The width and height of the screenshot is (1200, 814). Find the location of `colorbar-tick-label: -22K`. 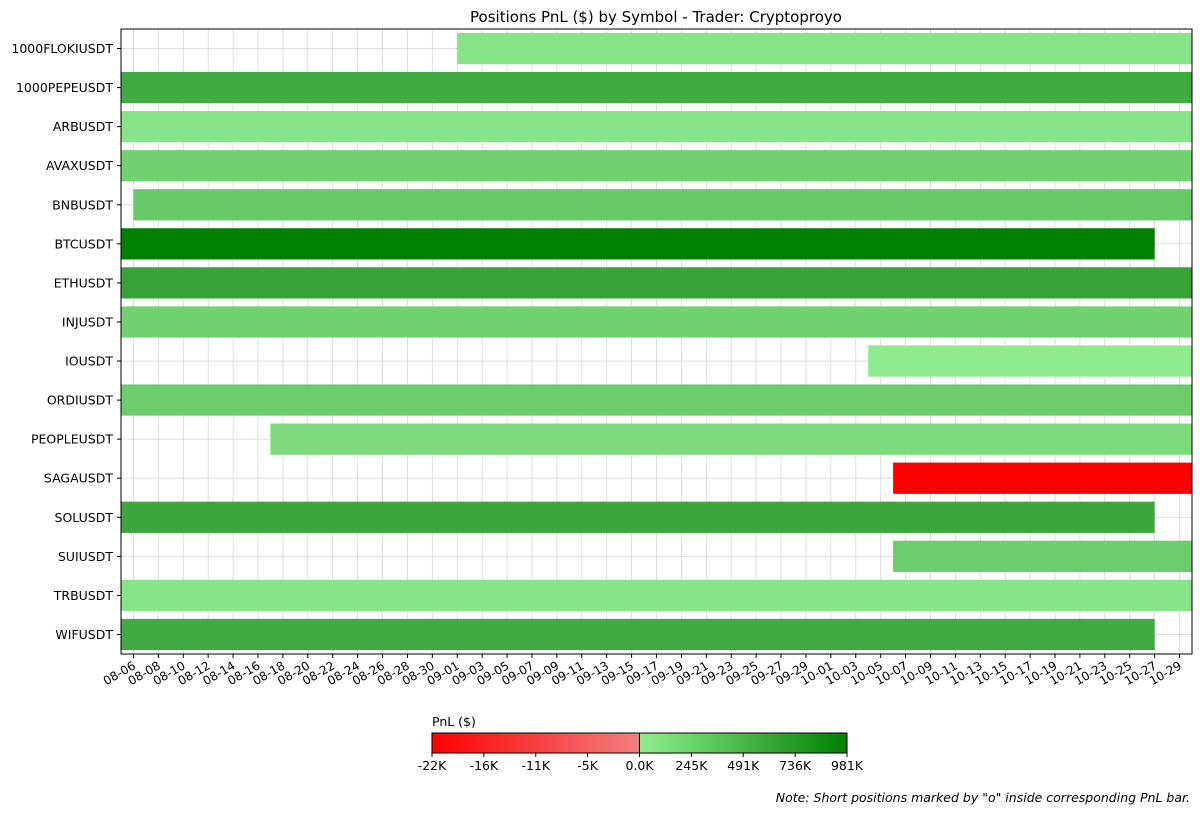

colorbar-tick-label: -22K is located at coordinates (432, 765).